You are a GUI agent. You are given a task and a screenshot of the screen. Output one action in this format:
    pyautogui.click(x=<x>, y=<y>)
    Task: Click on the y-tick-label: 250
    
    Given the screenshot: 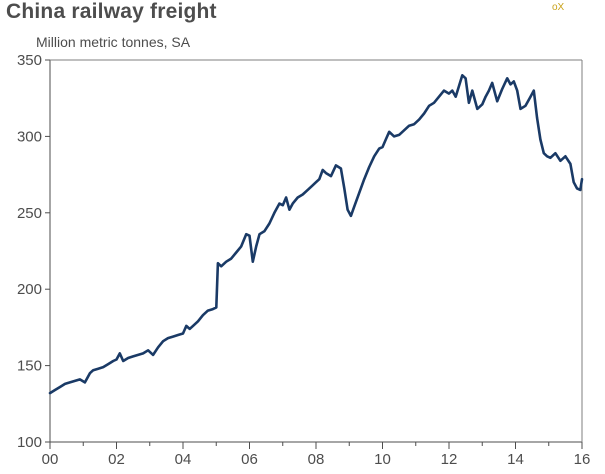 What is the action you would take?
    pyautogui.click(x=29, y=213)
    